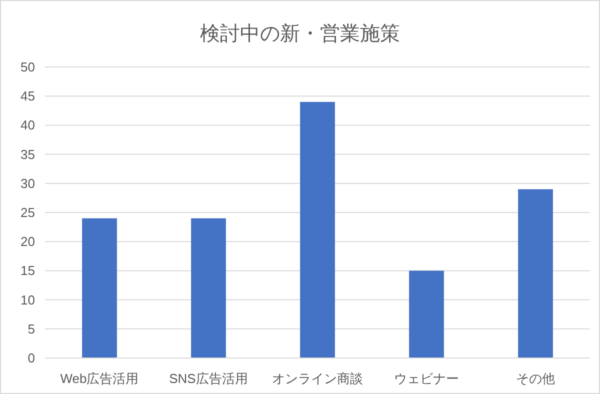 This screenshot has height=394, width=600. Describe the element at coordinates (27, 125) in the screenshot. I see `y-tick-label: 40` at that location.